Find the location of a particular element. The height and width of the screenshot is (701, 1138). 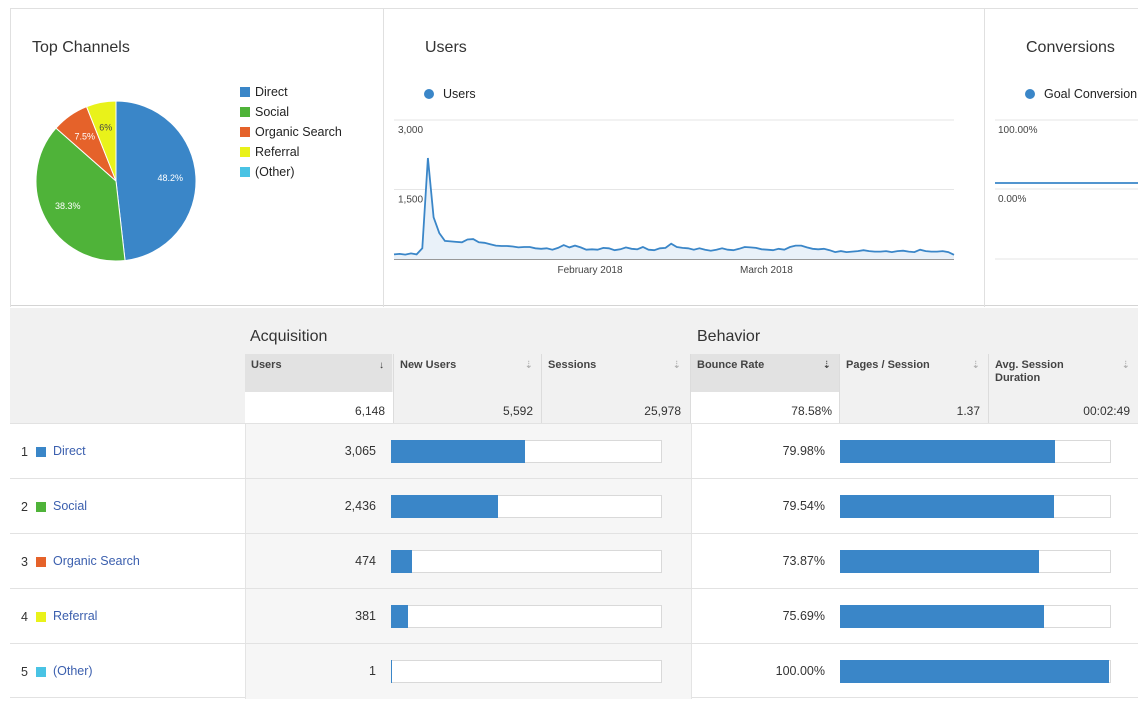

x-tick-label: February 2018 is located at coordinates (589, 270).